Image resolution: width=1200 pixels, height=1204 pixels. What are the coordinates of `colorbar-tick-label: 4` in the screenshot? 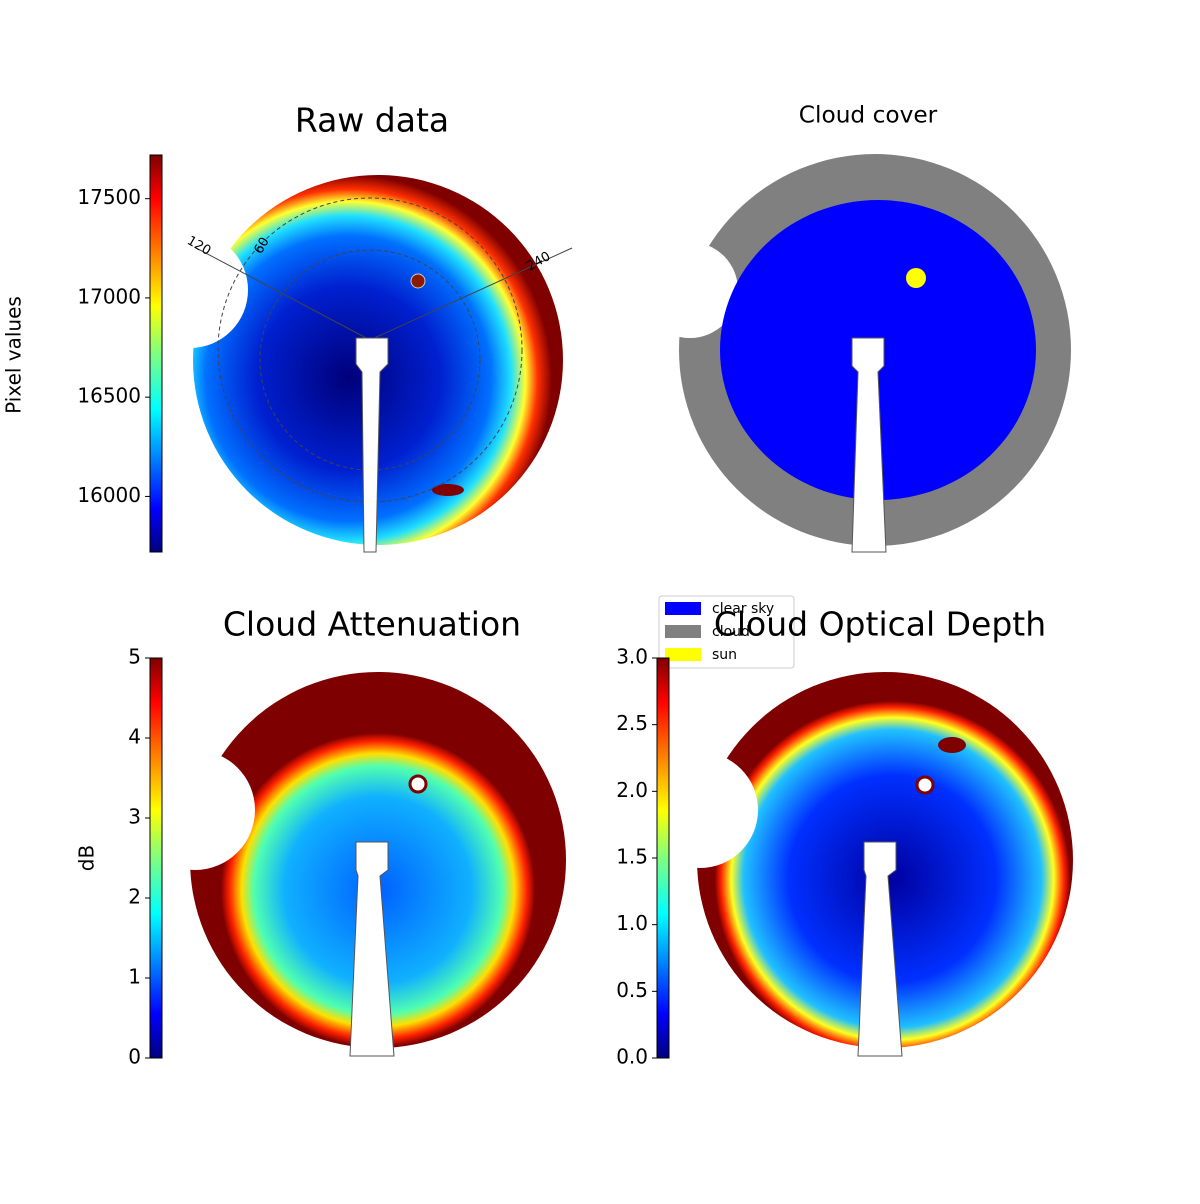 It's located at (134, 737).